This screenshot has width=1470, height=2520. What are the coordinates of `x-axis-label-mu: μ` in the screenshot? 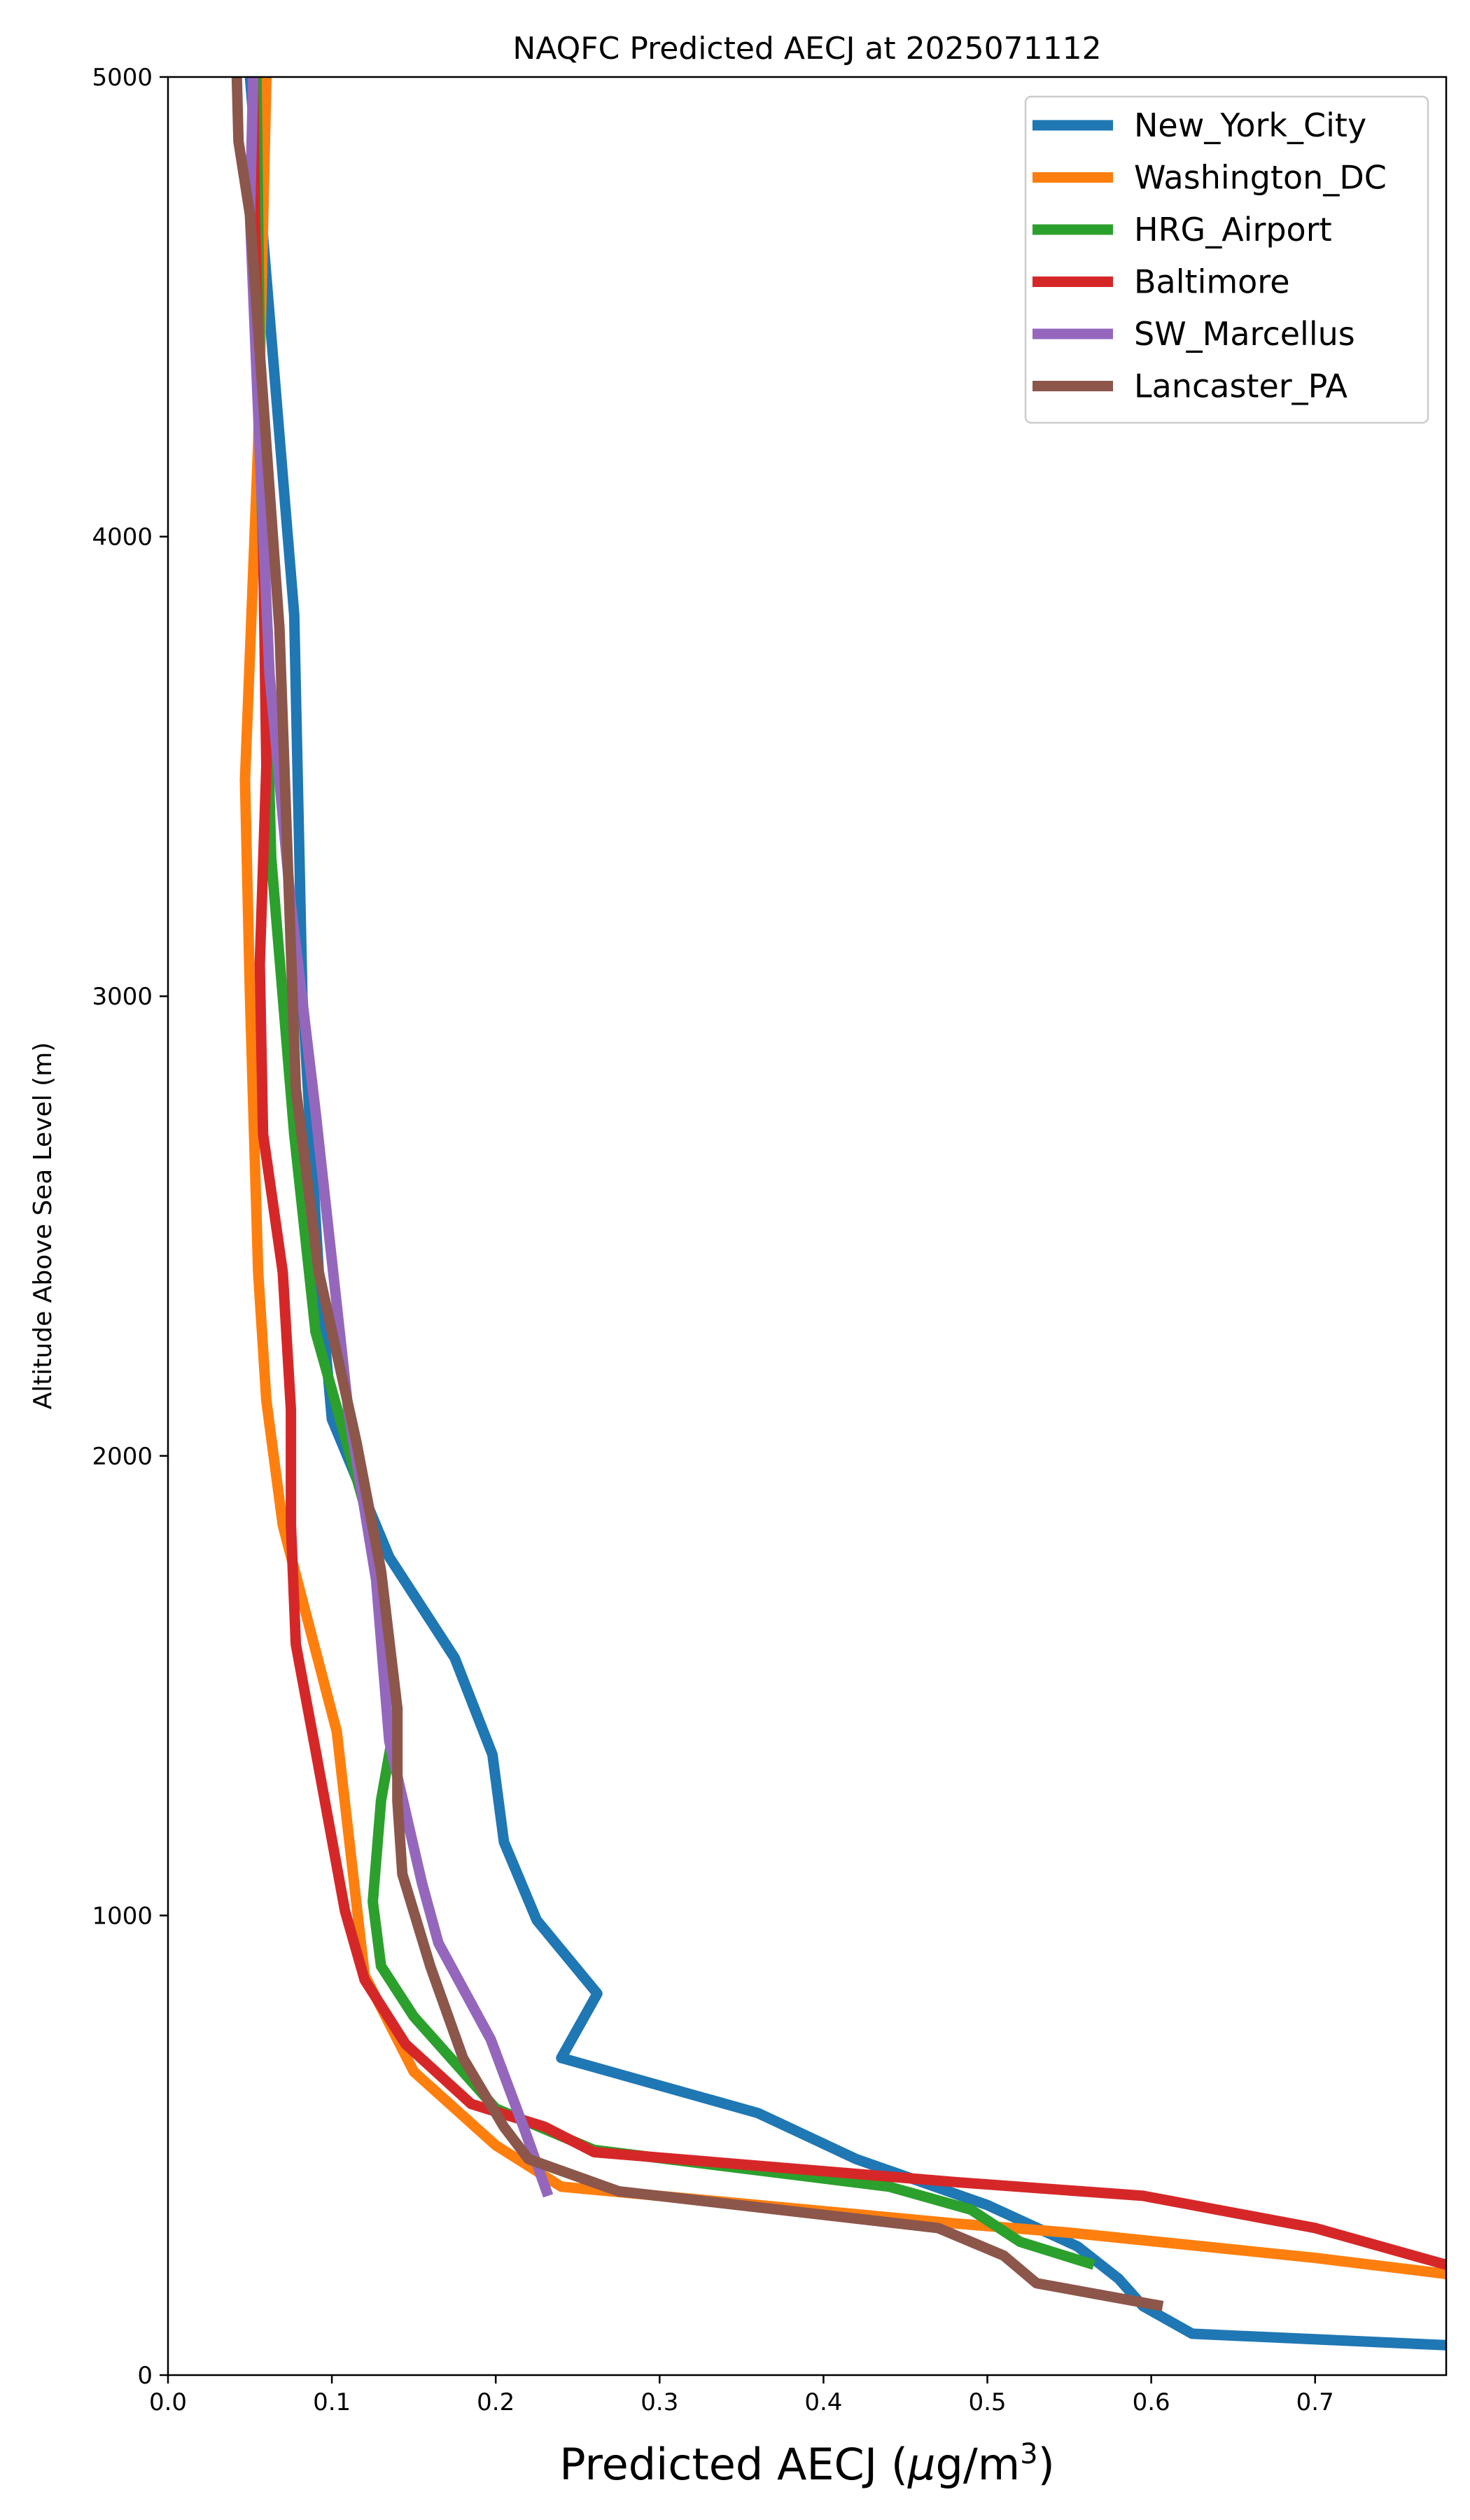 It's located at (921, 2464).